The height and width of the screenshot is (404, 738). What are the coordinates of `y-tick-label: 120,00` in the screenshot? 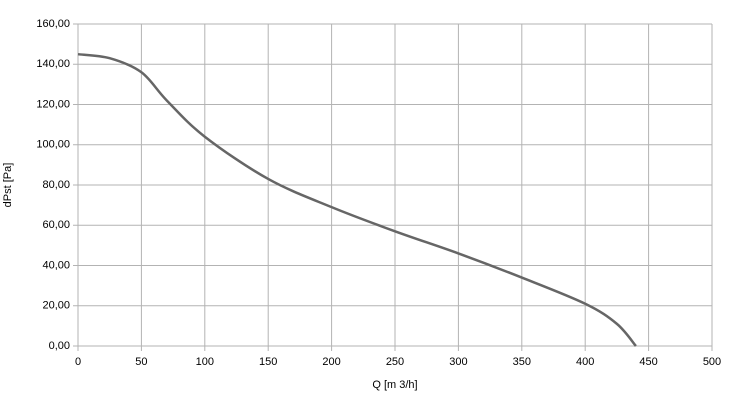 It's located at (53, 104).